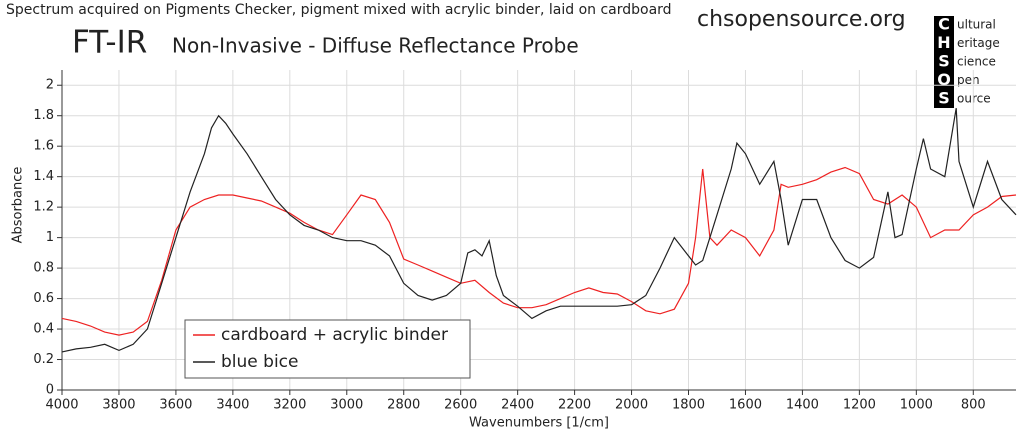 Image resolution: width=1024 pixels, height=436 pixels. What do you see at coordinates (460, 405) in the screenshot?
I see `x-tick-label: 2600` at bounding box center [460, 405].